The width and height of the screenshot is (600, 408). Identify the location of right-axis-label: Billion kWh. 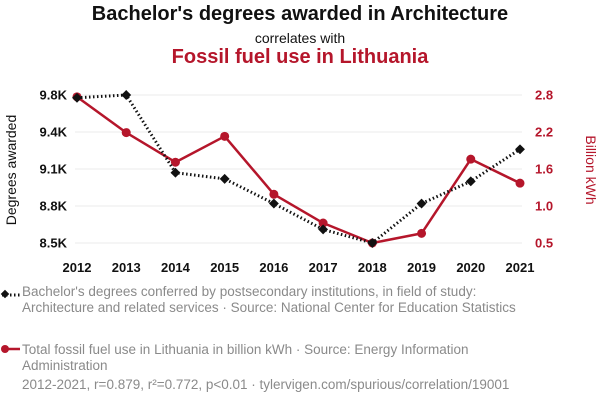
(591, 169).